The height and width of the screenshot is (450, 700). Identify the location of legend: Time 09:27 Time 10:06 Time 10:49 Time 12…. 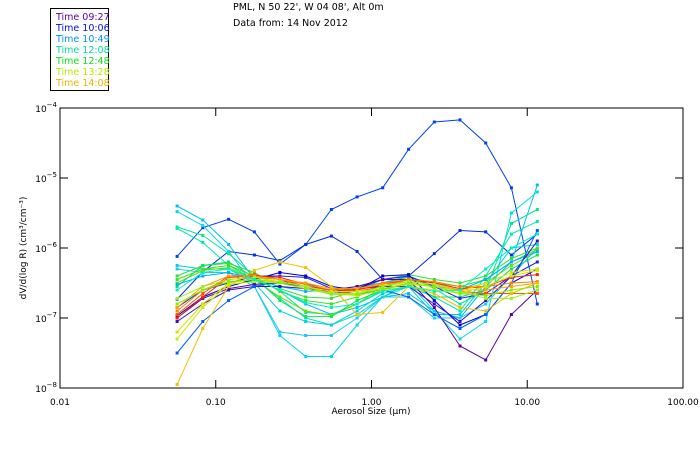
(80, 49).